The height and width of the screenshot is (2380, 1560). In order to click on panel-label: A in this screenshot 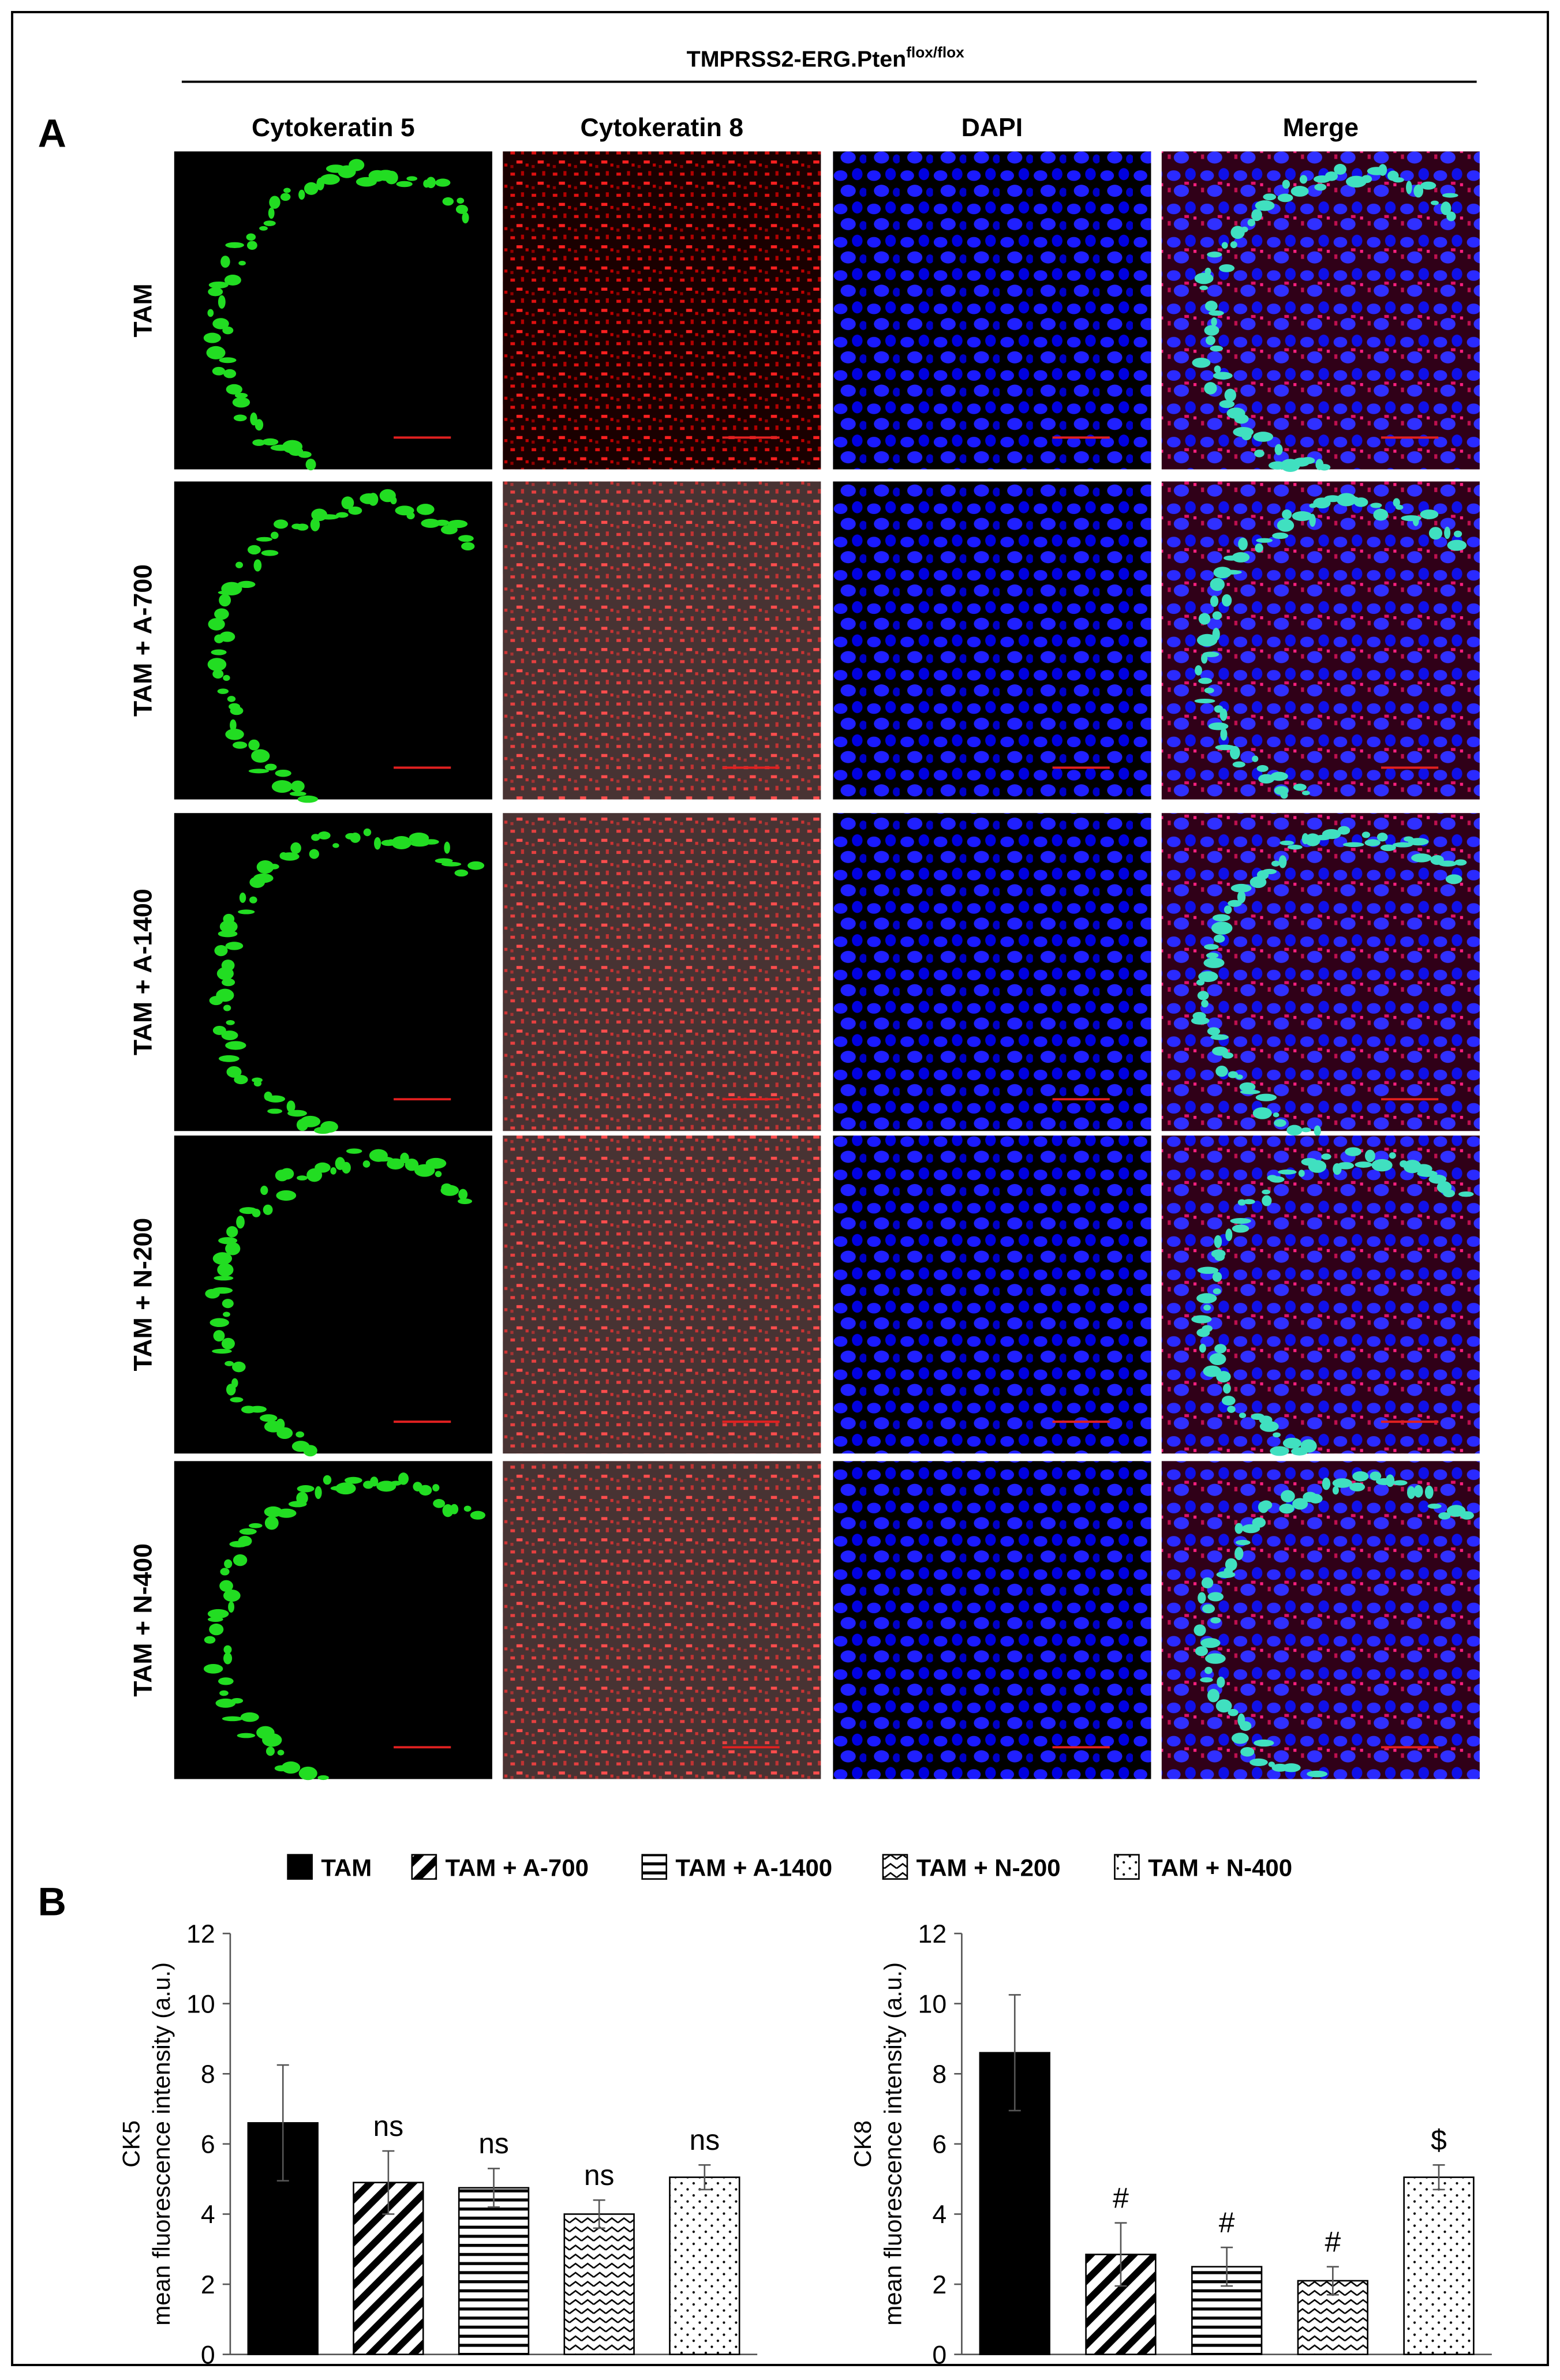, I will do `click(52, 134)`.